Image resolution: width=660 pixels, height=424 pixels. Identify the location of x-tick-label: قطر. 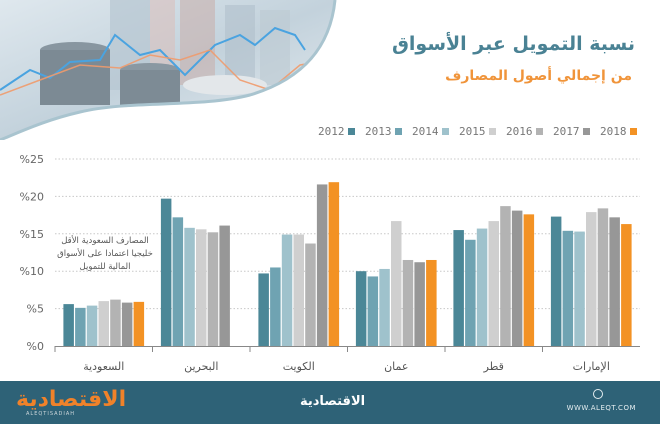
(493, 366).